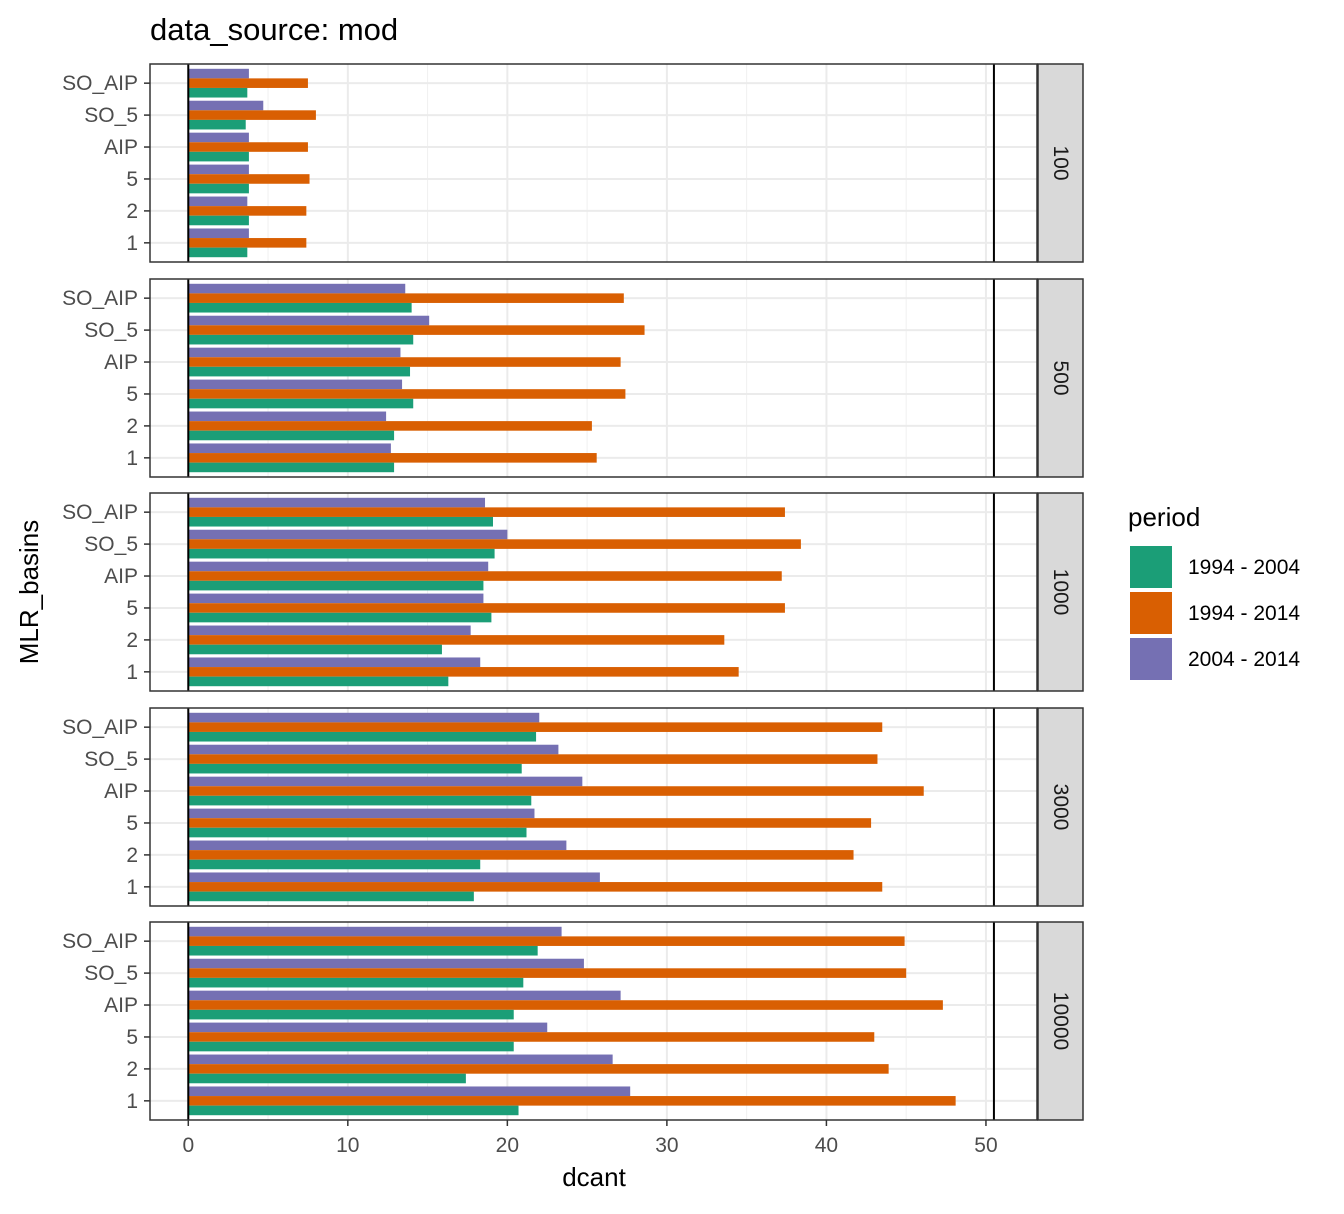  I want to click on legend-label: 2004 - 2014, so click(1244, 659).